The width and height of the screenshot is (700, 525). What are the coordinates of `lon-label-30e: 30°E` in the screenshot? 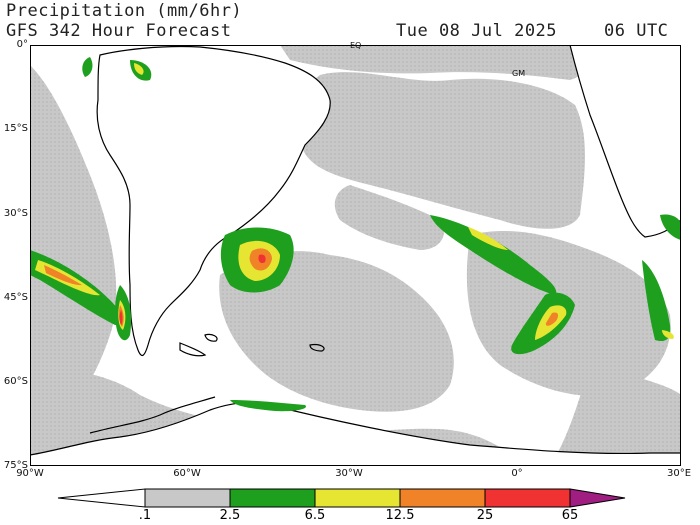 It's located at (679, 473).